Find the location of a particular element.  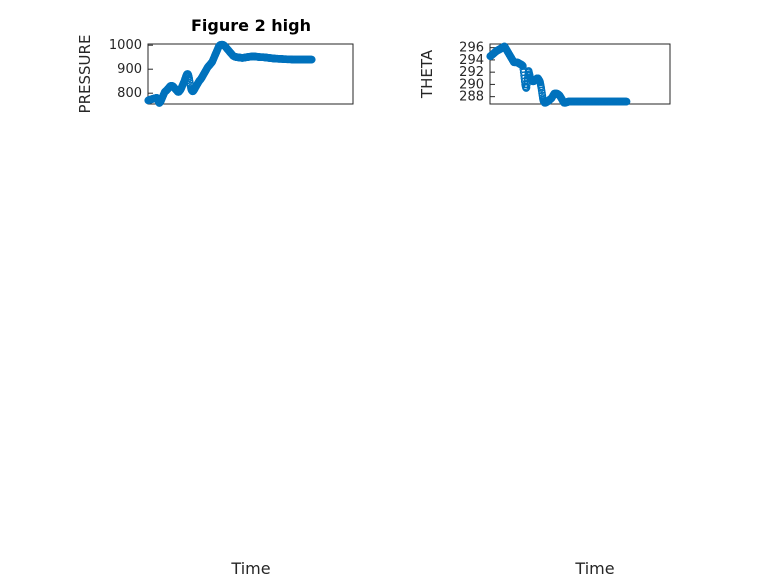

y-tick-label: 800 is located at coordinates (129, 93).